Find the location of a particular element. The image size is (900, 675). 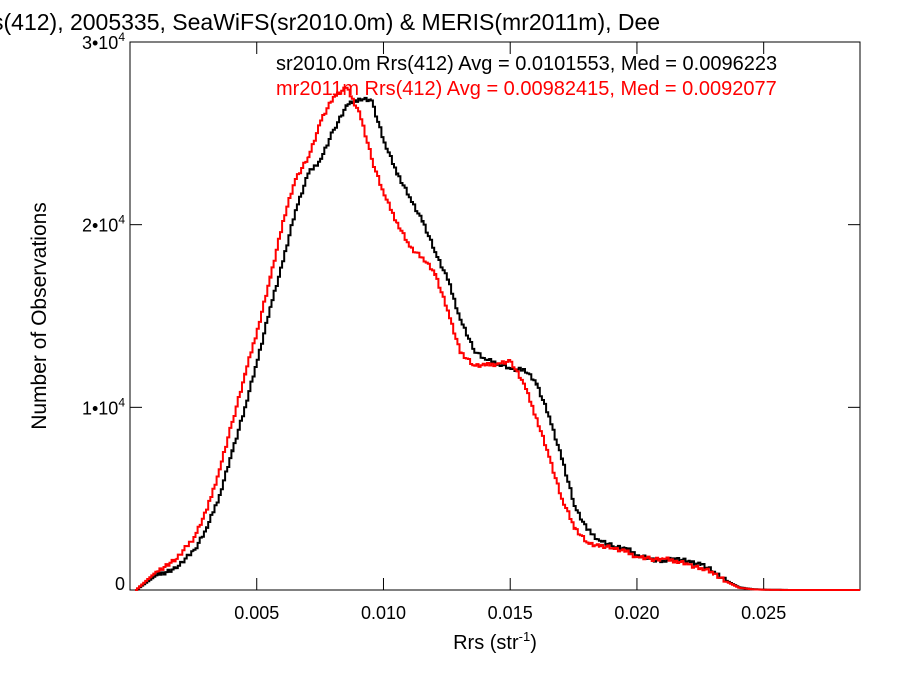

x-axis-label-close: ) is located at coordinates (533, 643).